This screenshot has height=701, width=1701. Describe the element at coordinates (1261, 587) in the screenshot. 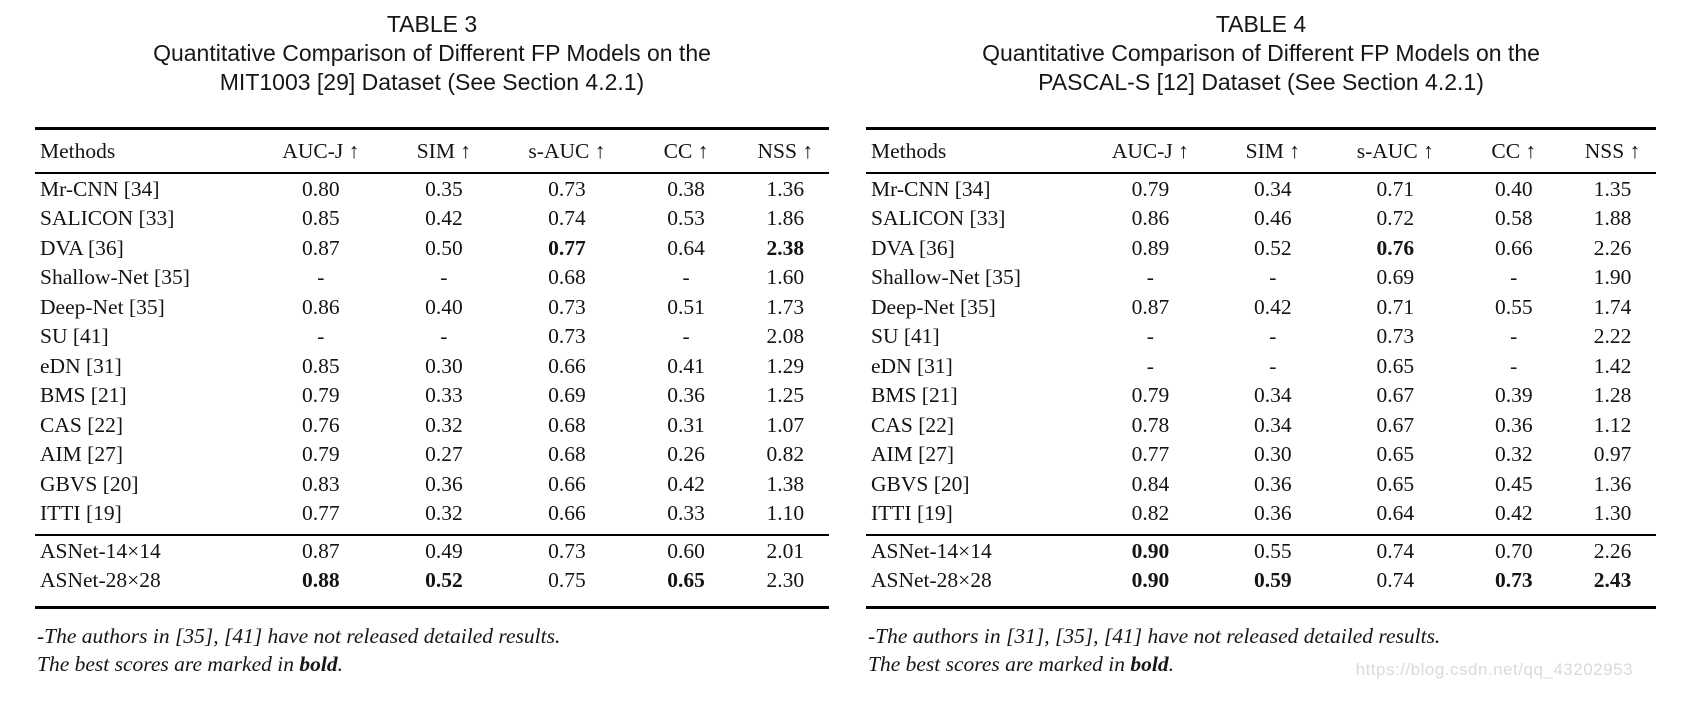

I see `table-row-asnet: ASNet-28×28 0.90 0.59 0.74 0.73 2.43` at that location.